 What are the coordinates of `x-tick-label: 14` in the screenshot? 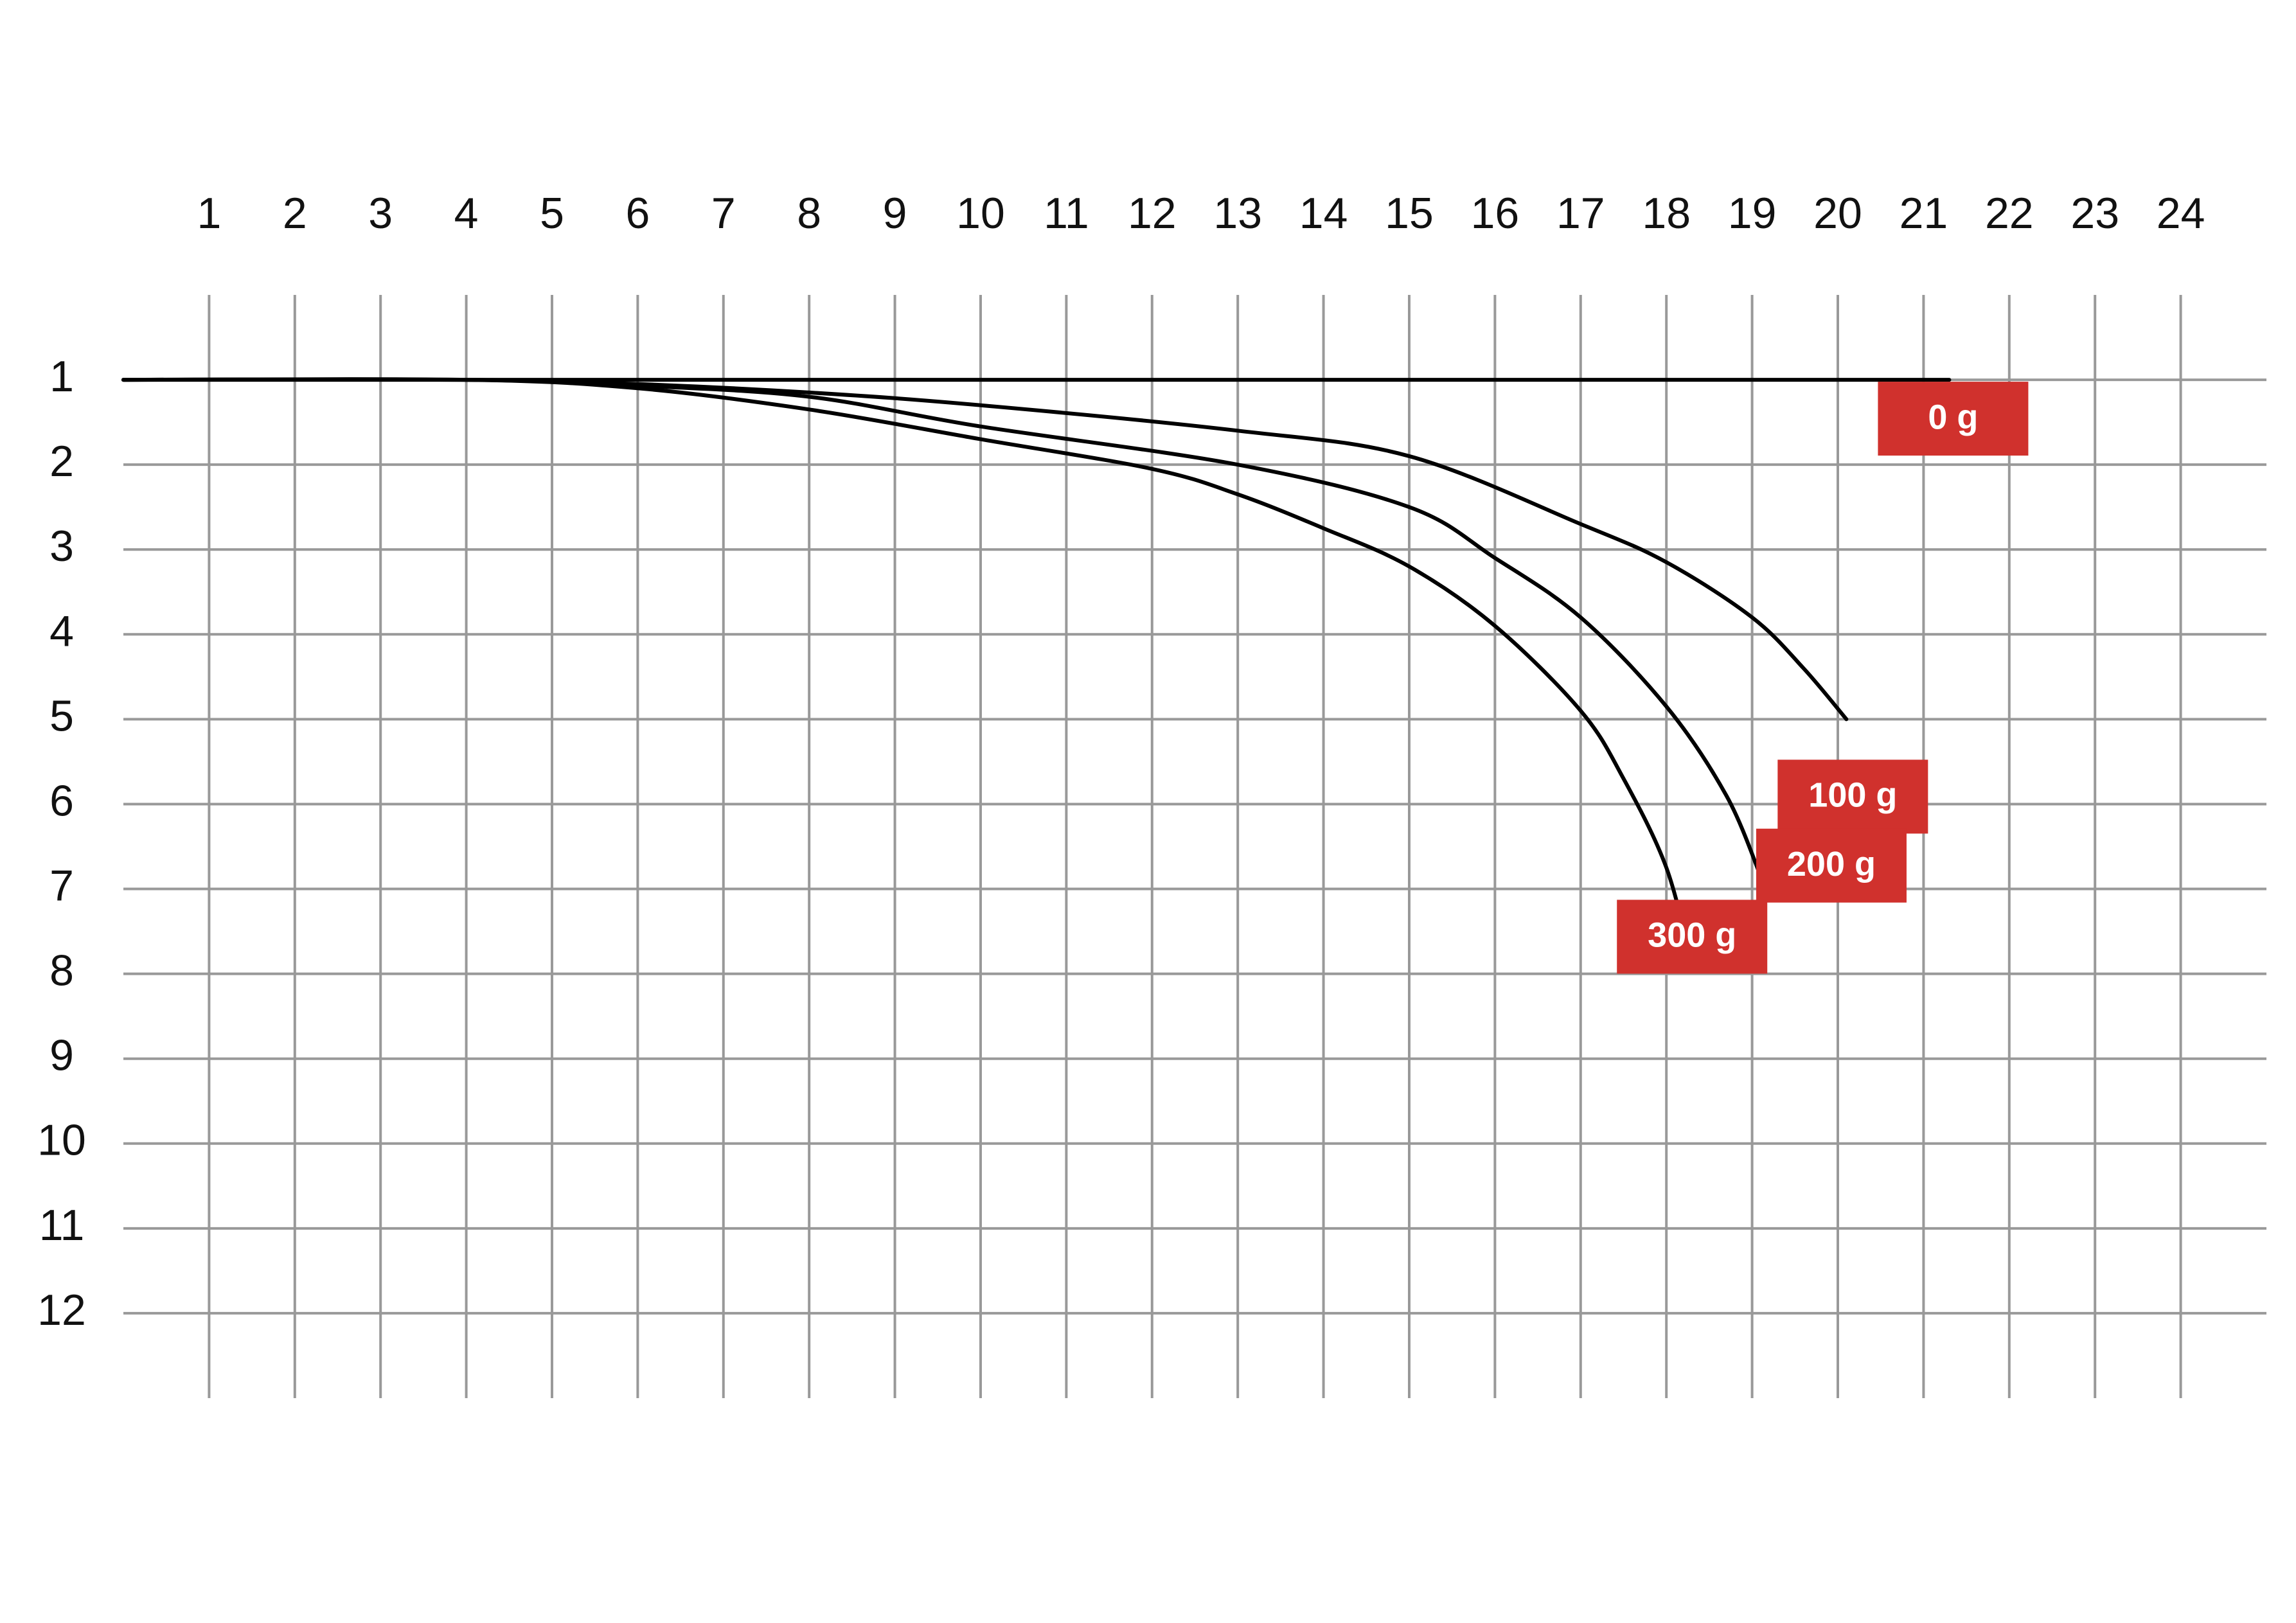 It's located at (1323, 213).